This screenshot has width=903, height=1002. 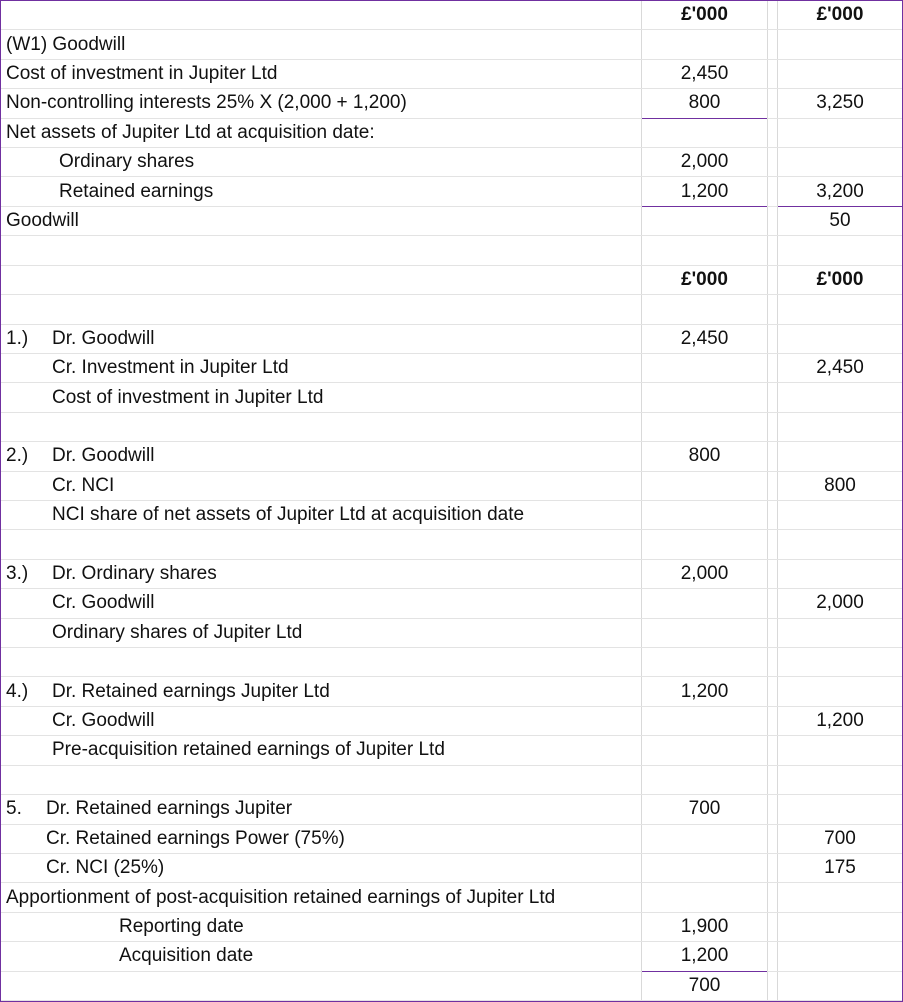 I want to click on sheet-row: Cr. Goodwill 1,200, so click(x=451, y=722).